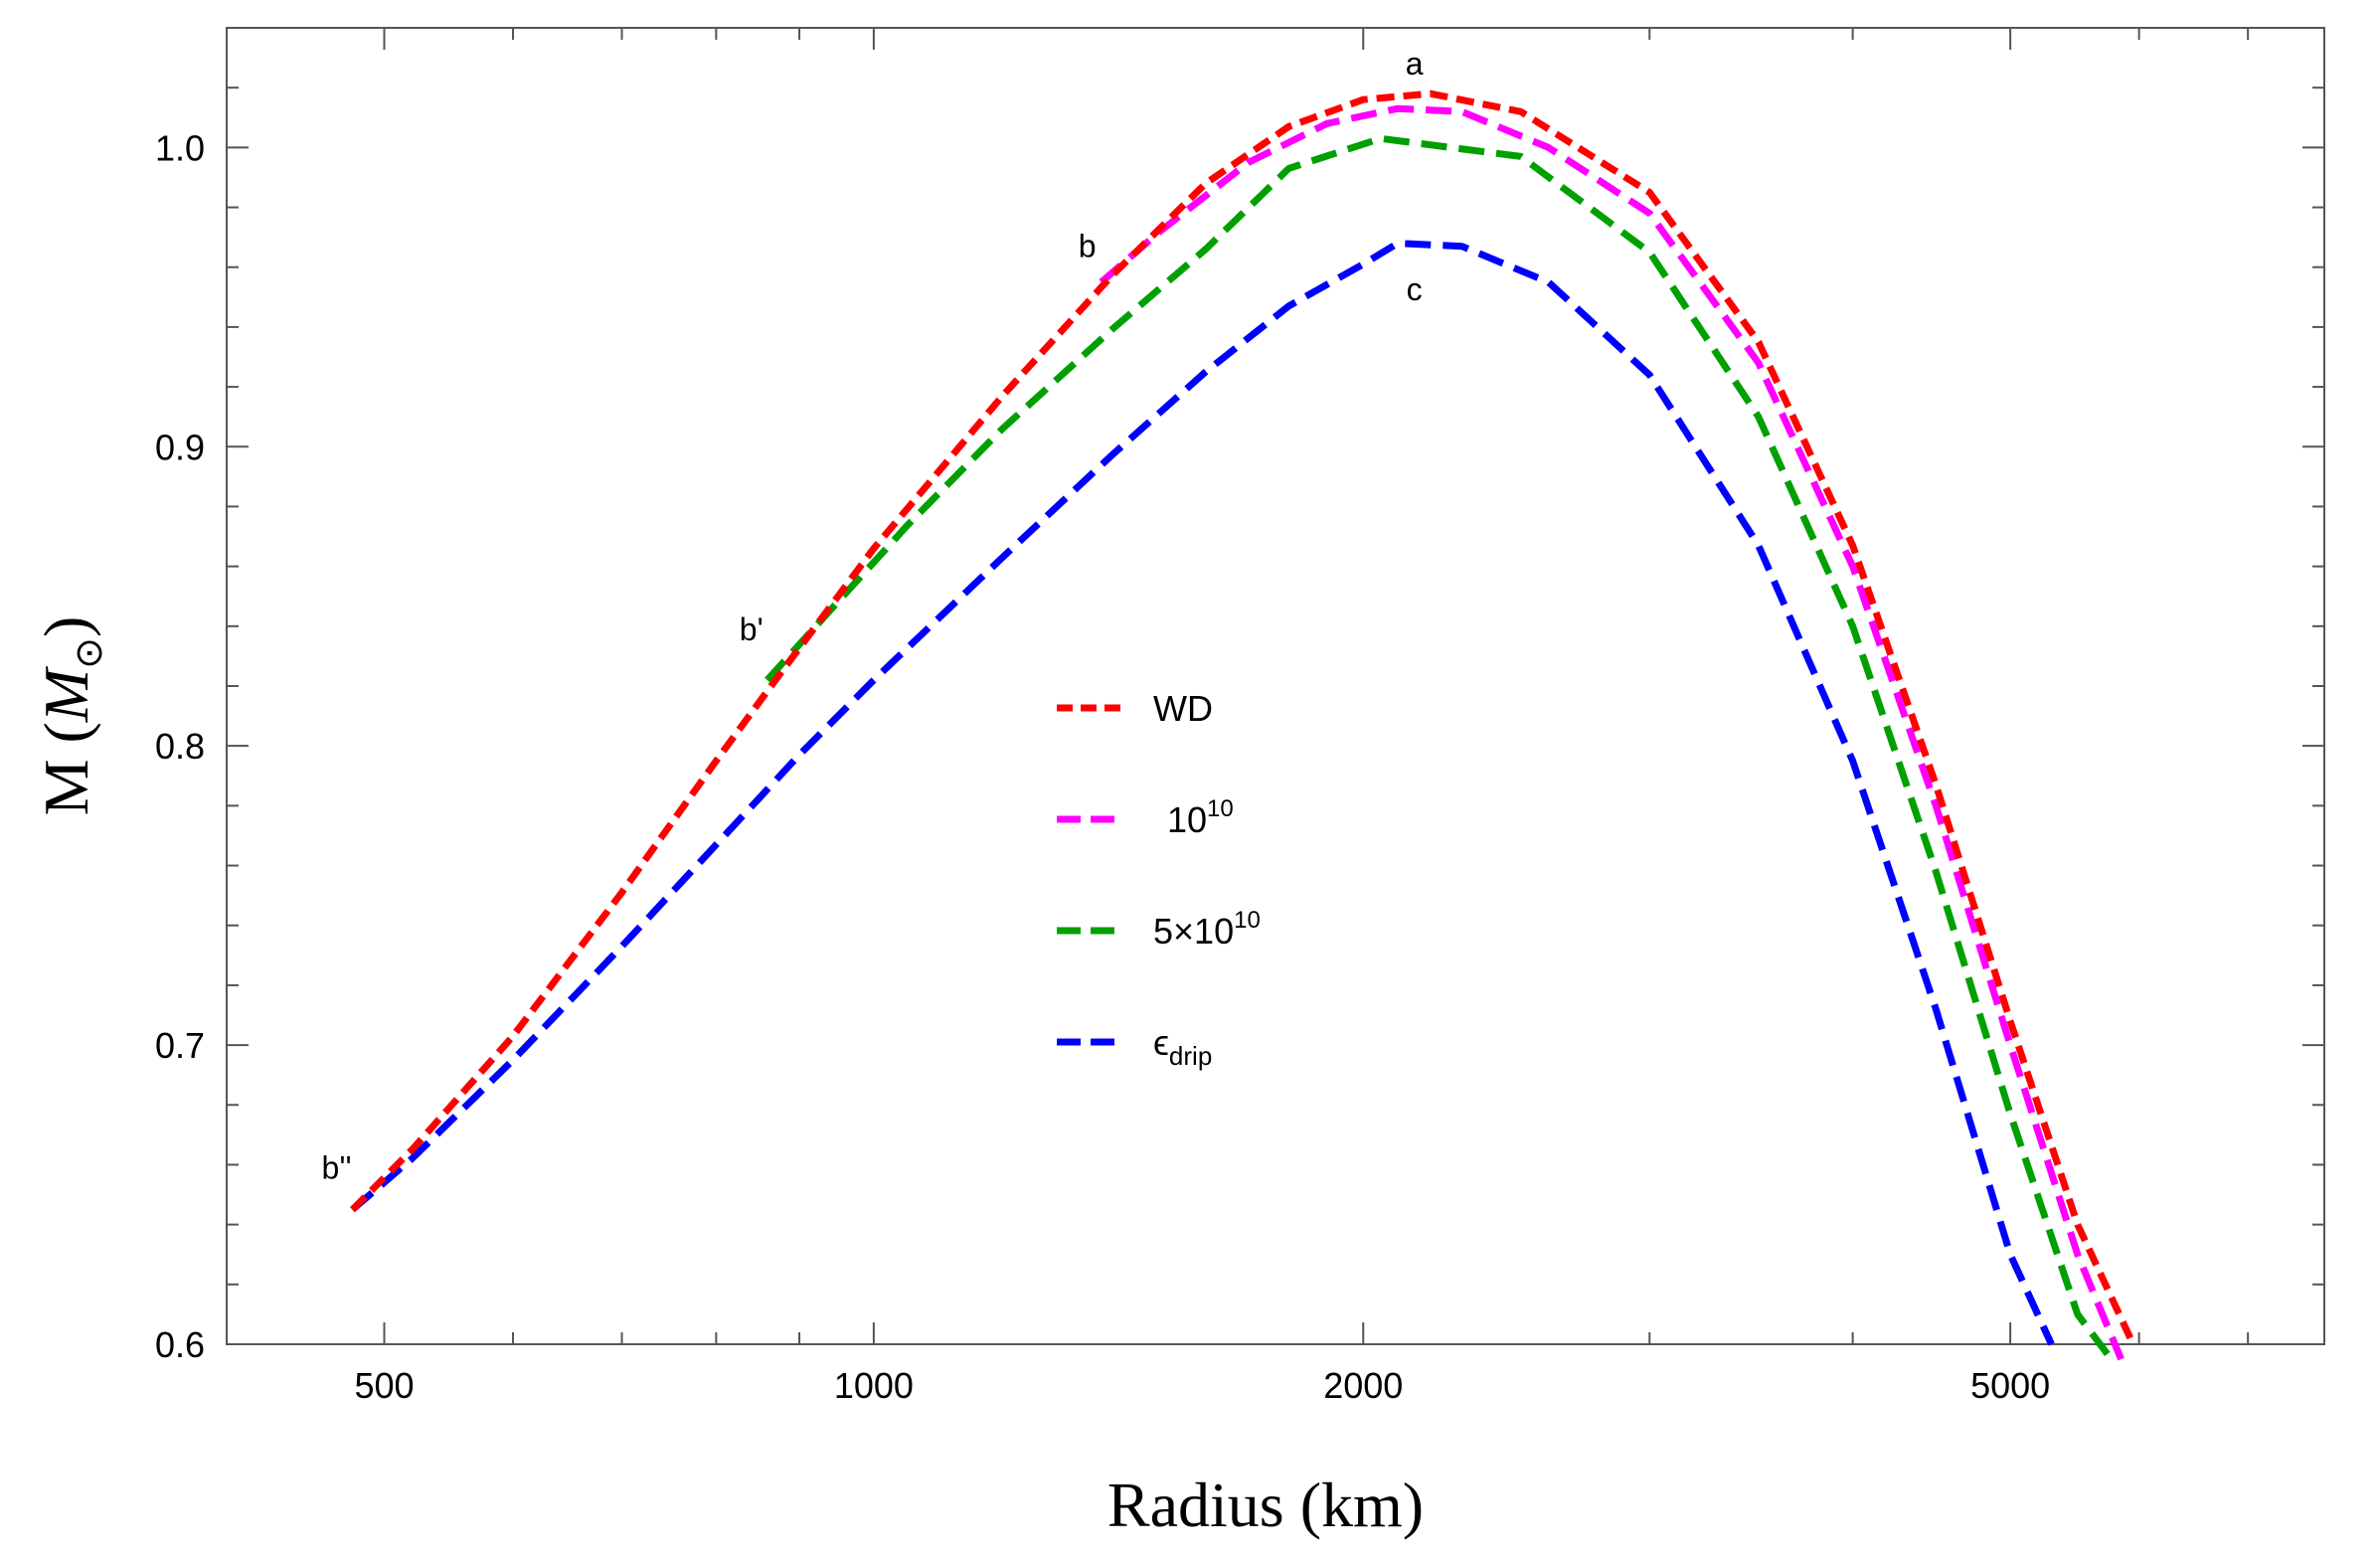 The height and width of the screenshot is (1562, 2380). Describe the element at coordinates (384, 1386) in the screenshot. I see `x-tick-label: 500` at that location.